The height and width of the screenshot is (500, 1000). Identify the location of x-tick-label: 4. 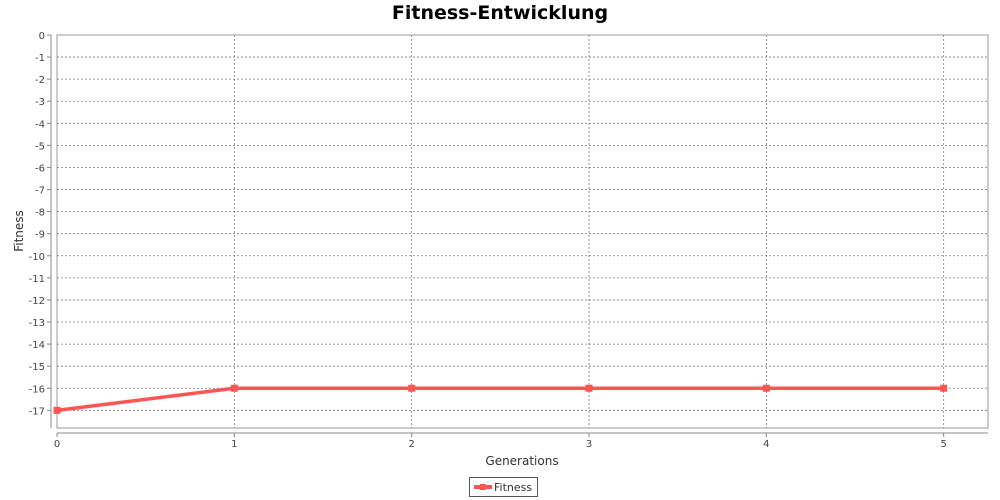
(766, 444).